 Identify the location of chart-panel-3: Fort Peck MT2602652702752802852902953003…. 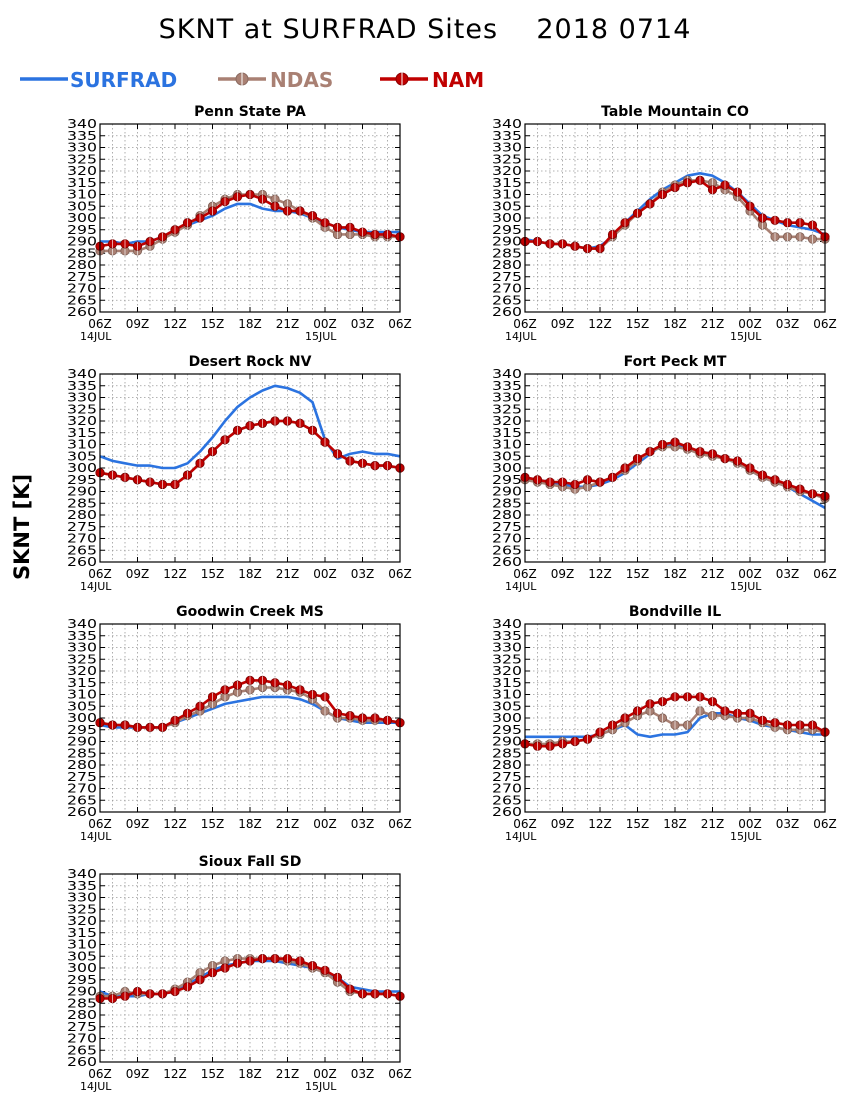
(664, 473).